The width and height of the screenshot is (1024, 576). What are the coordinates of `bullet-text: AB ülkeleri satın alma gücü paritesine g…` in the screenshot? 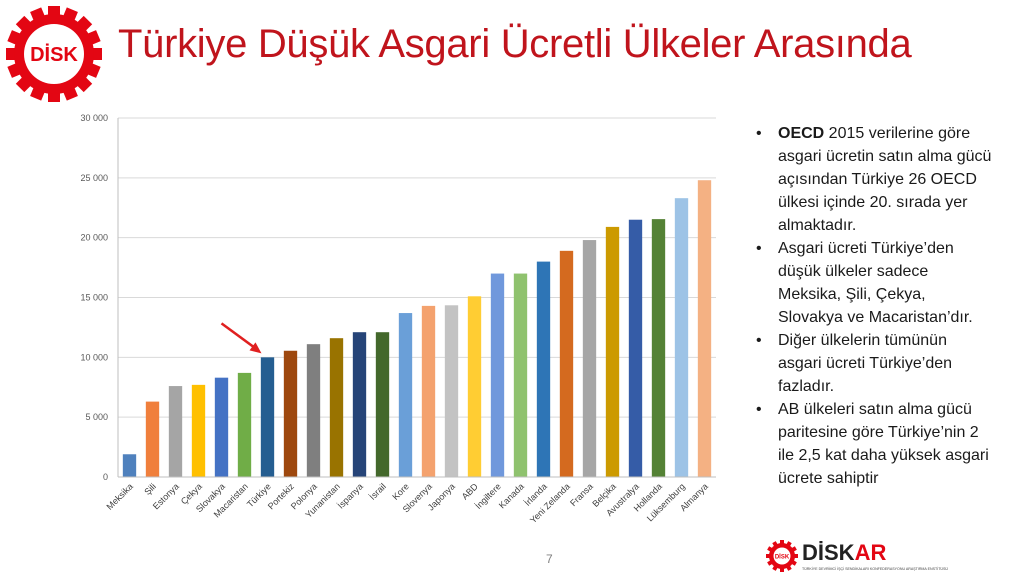 It's located at (883, 444).